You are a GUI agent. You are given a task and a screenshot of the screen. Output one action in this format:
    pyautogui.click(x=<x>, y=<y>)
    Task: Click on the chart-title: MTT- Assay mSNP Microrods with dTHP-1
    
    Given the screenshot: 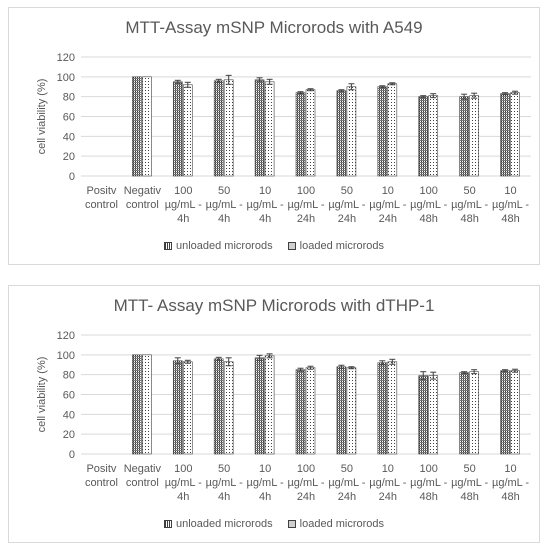 What is the action you would take?
    pyautogui.click(x=274, y=305)
    